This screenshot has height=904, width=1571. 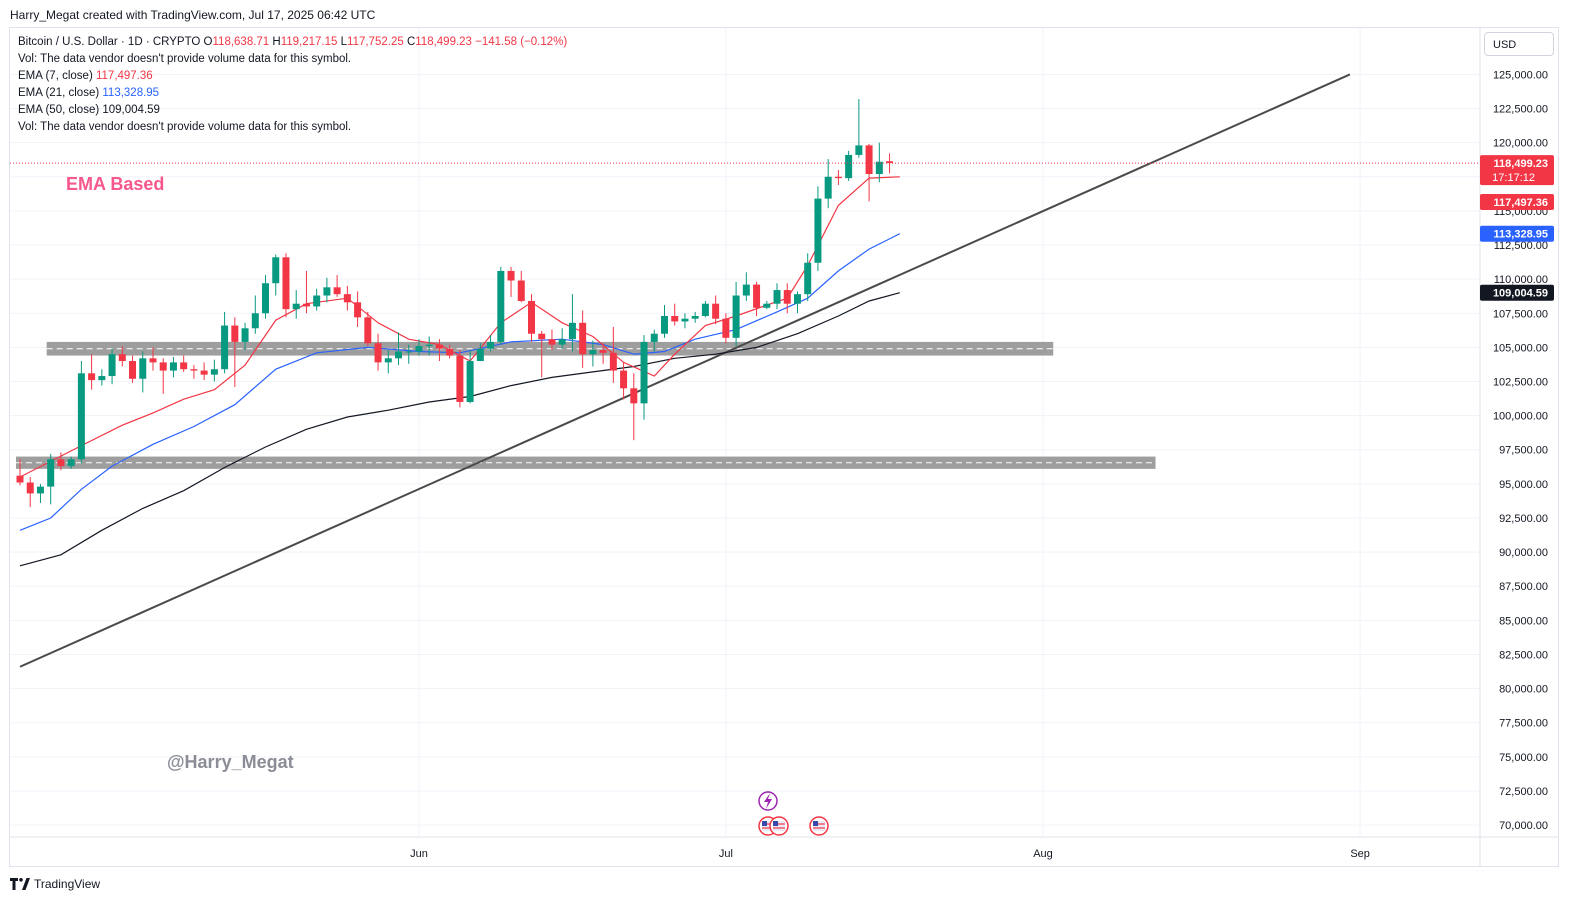 I want to click on last-price-badge, so click(x=1517, y=170).